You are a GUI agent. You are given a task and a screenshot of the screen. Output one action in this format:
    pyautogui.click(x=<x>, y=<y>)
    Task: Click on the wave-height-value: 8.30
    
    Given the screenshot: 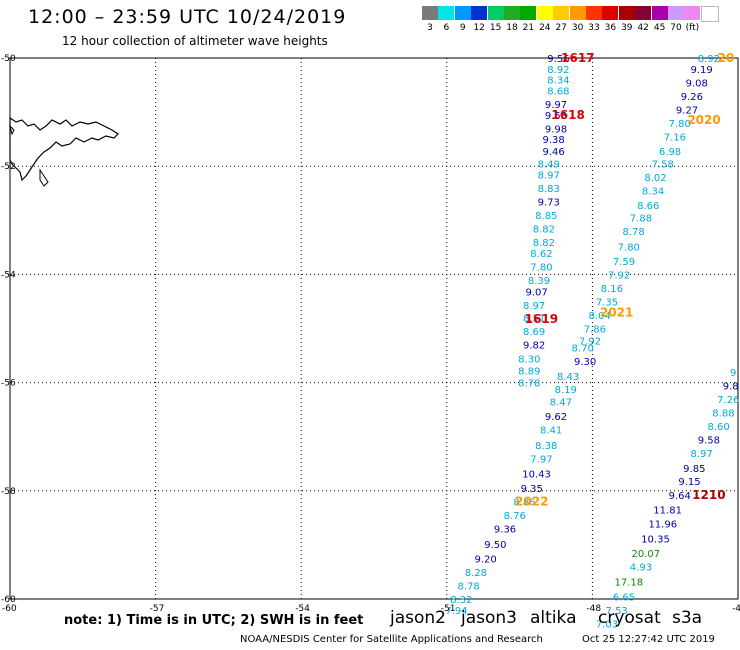 What is the action you would take?
    pyautogui.click(x=529, y=359)
    